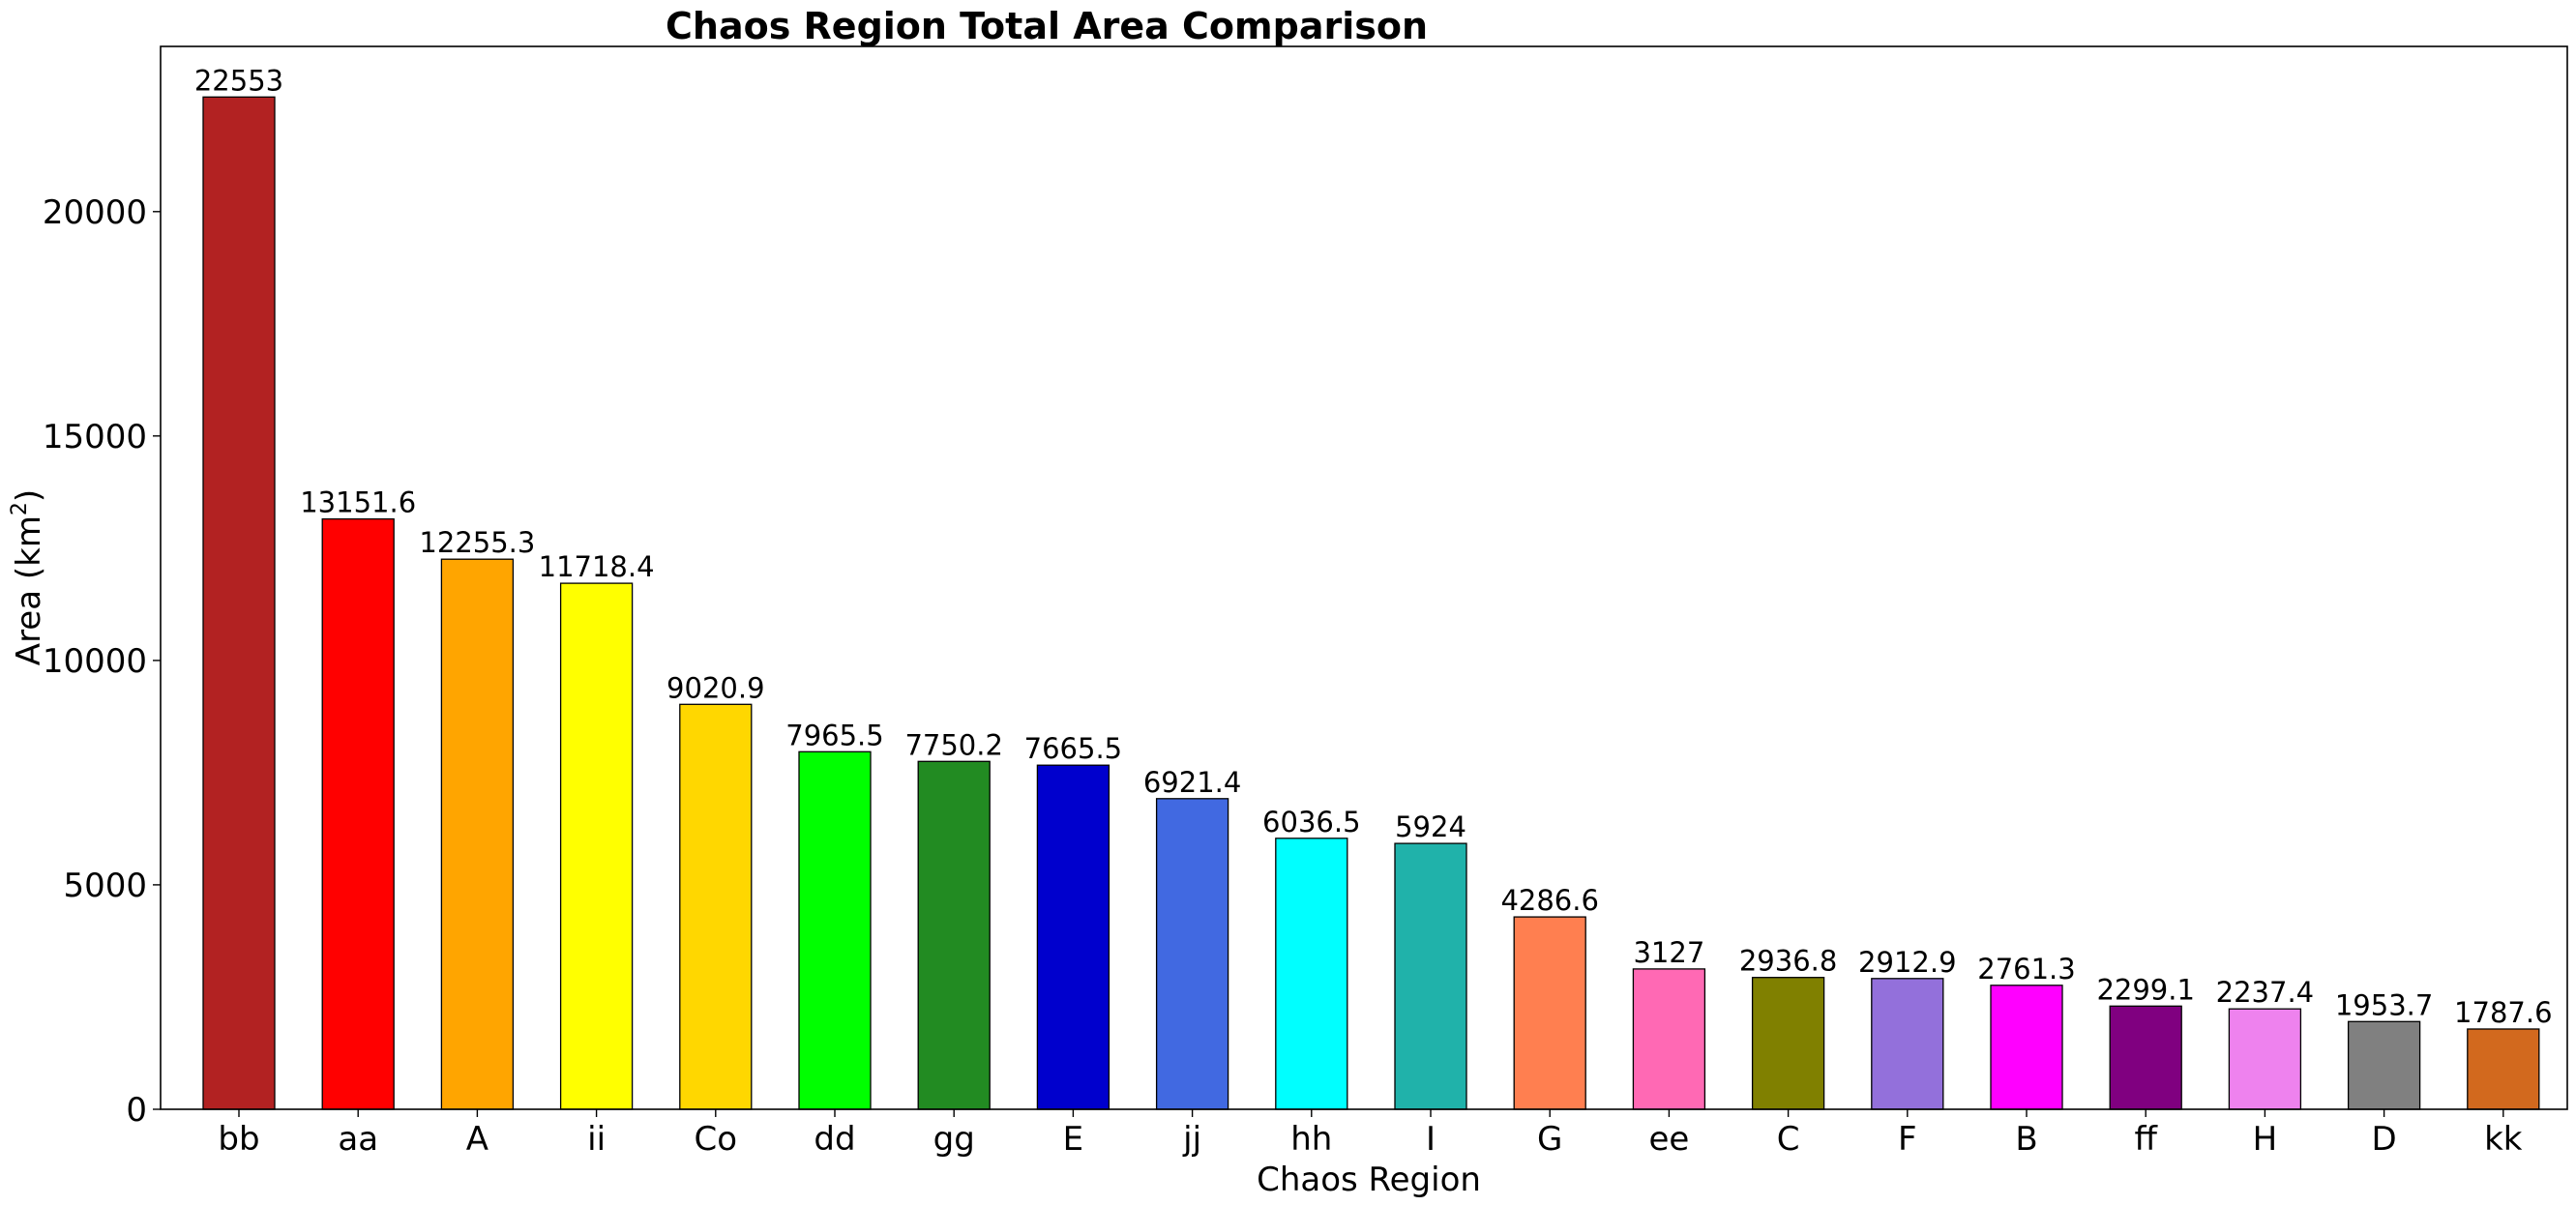 This screenshot has height=1206, width=2576. Describe the element at coordinates (358, 1140) in the screenshot. I see `x-tick-label-aa: aa` at that location.